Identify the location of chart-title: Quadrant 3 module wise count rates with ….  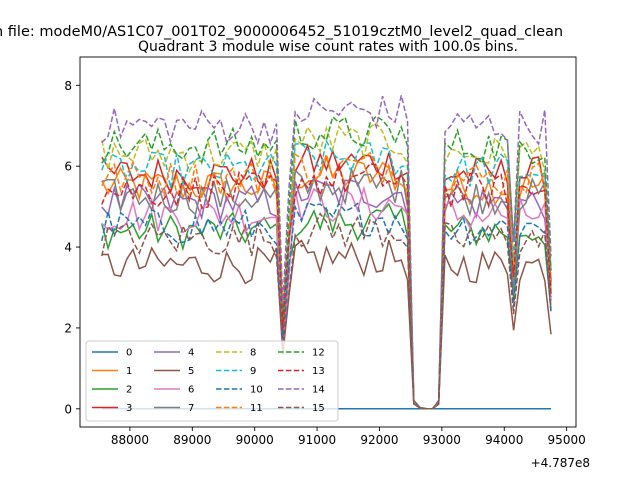
(328, 47).